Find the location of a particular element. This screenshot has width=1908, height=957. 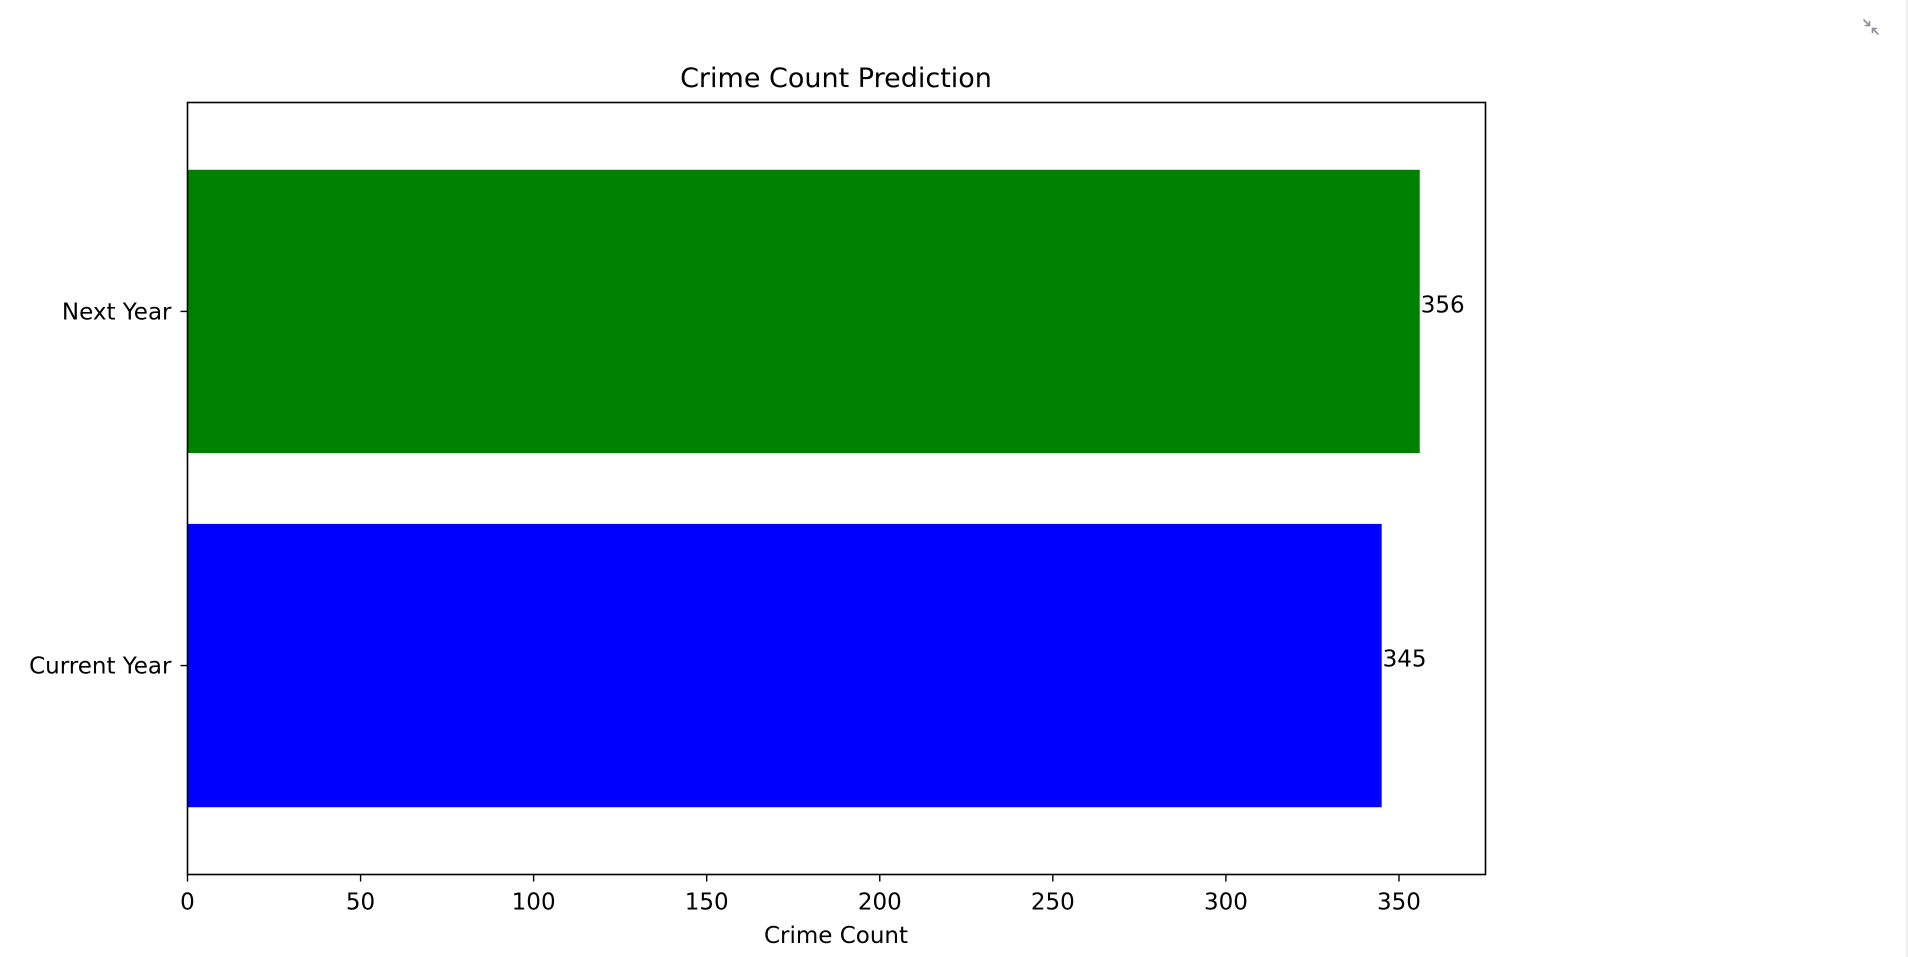

x-tick-label: 300 is located at coordinates (1226, 903).